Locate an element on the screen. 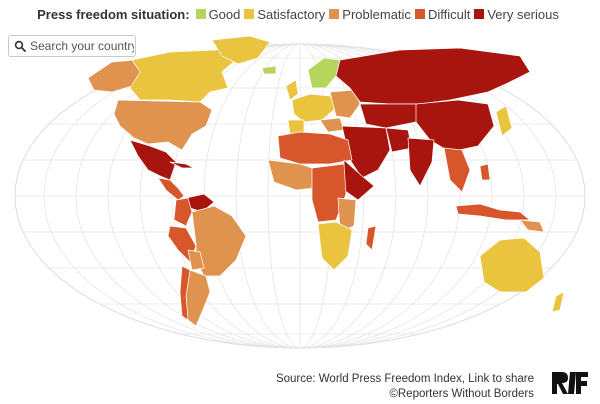  search-icon is located at coordinates (20, 46).